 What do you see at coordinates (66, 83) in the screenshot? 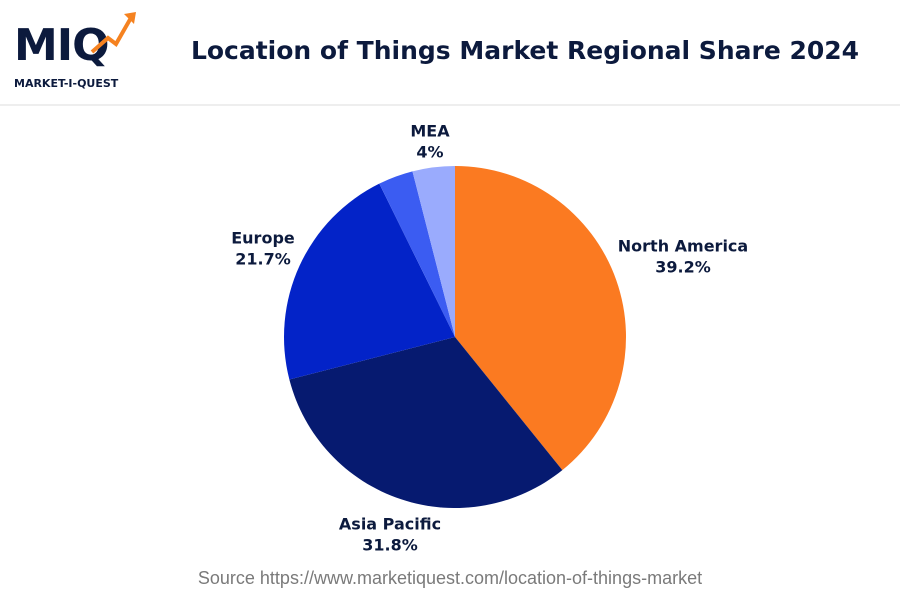
I see `logo-tagline: MARKET-I-QUEST` at bounding box center [66, 83].